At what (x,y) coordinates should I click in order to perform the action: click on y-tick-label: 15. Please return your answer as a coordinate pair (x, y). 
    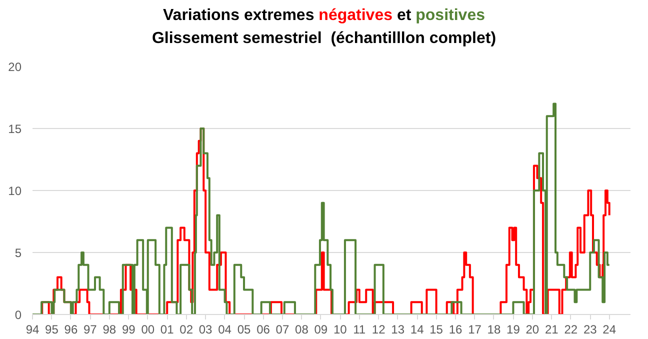
    Looking at the image, I should click on (15, 129).